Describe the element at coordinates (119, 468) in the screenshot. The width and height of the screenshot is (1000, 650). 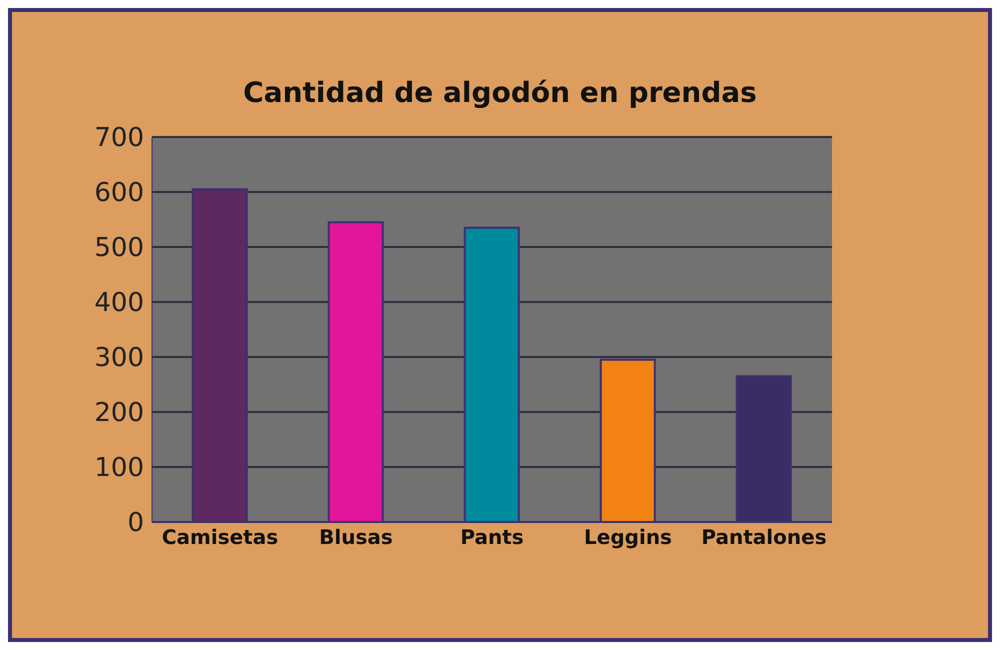
I see `y-tick-label: 100` at that location.